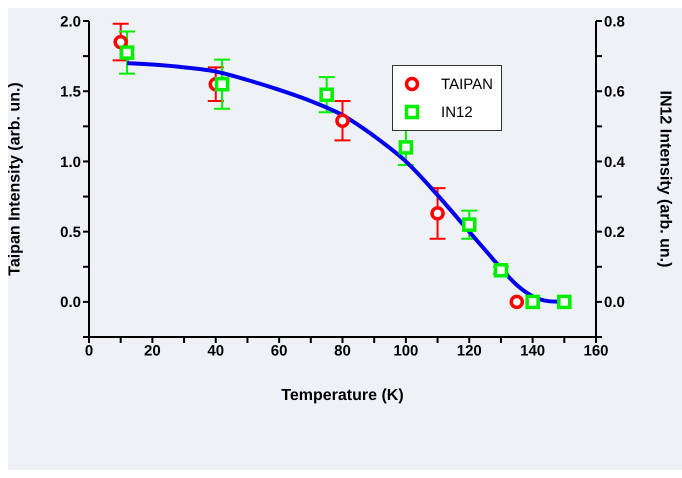  Describe the element at coordinates (614, 92) in the screenshot. I see `y2-tick-label: 0.6` at that location.